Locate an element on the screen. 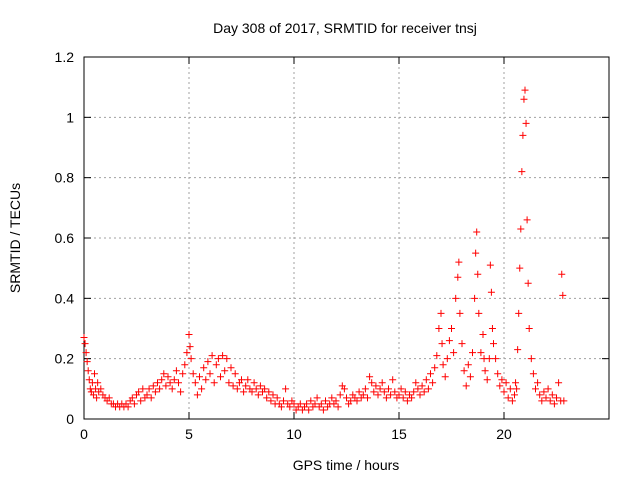  y-tick-label: 0.6 is located at coordinates (65, 238).